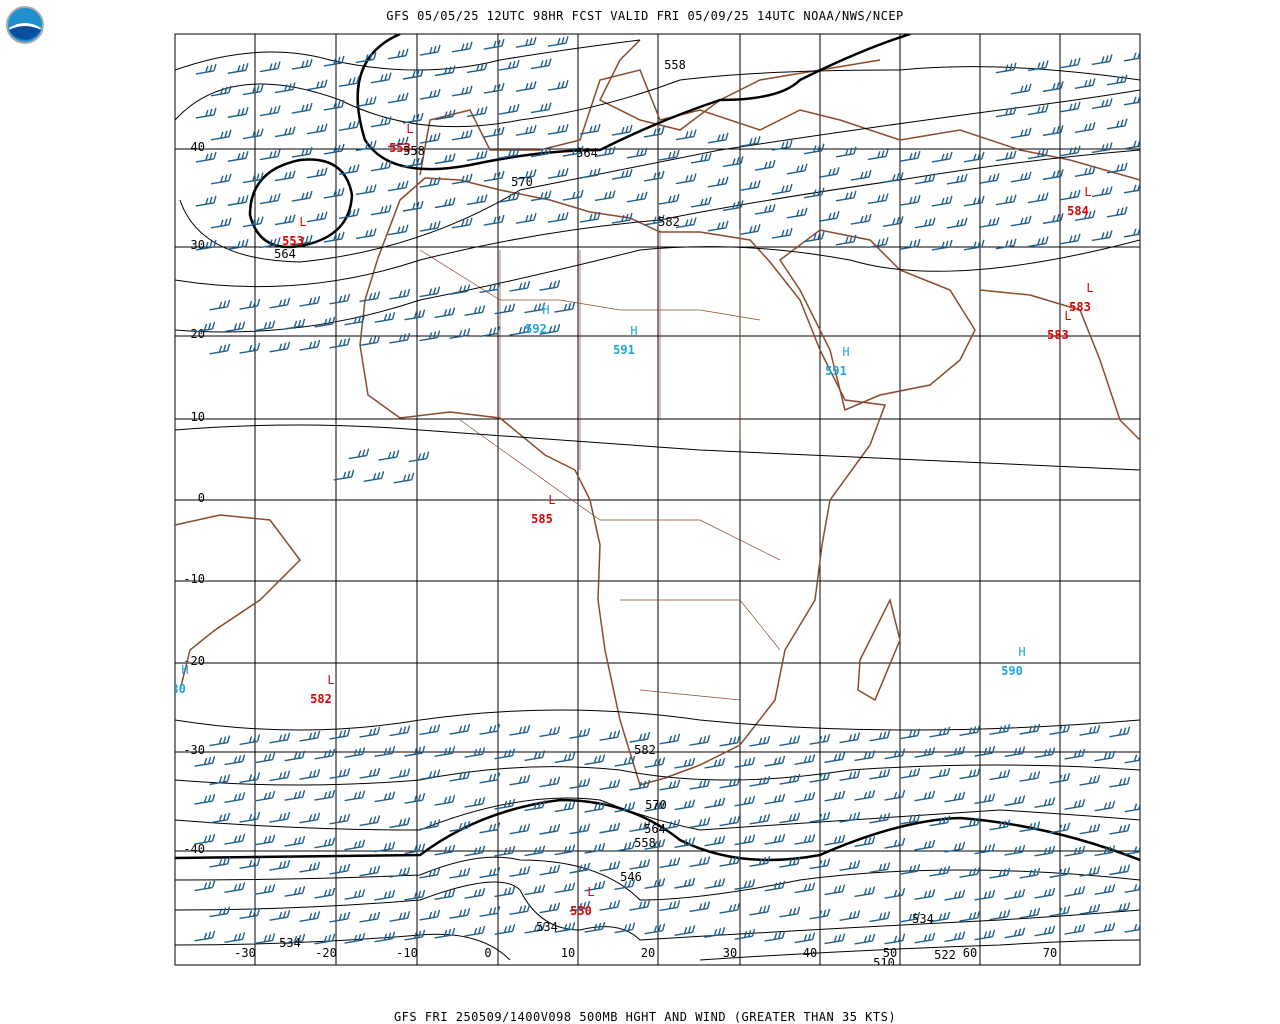 The width and height of the screenshot is (1280, 1024). I want to click on latitude-label: 40, so click(198, 147).